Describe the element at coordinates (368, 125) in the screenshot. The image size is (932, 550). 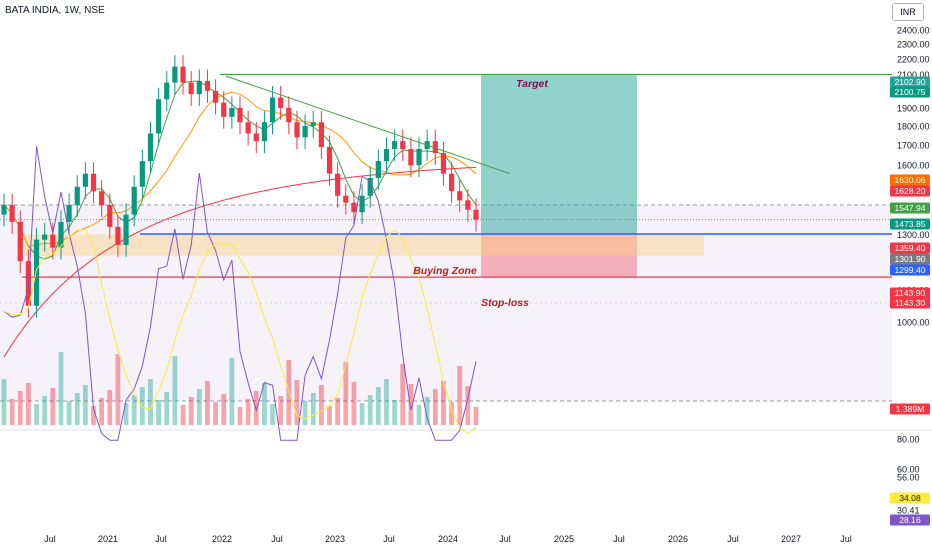
I see `trendline` at that location.